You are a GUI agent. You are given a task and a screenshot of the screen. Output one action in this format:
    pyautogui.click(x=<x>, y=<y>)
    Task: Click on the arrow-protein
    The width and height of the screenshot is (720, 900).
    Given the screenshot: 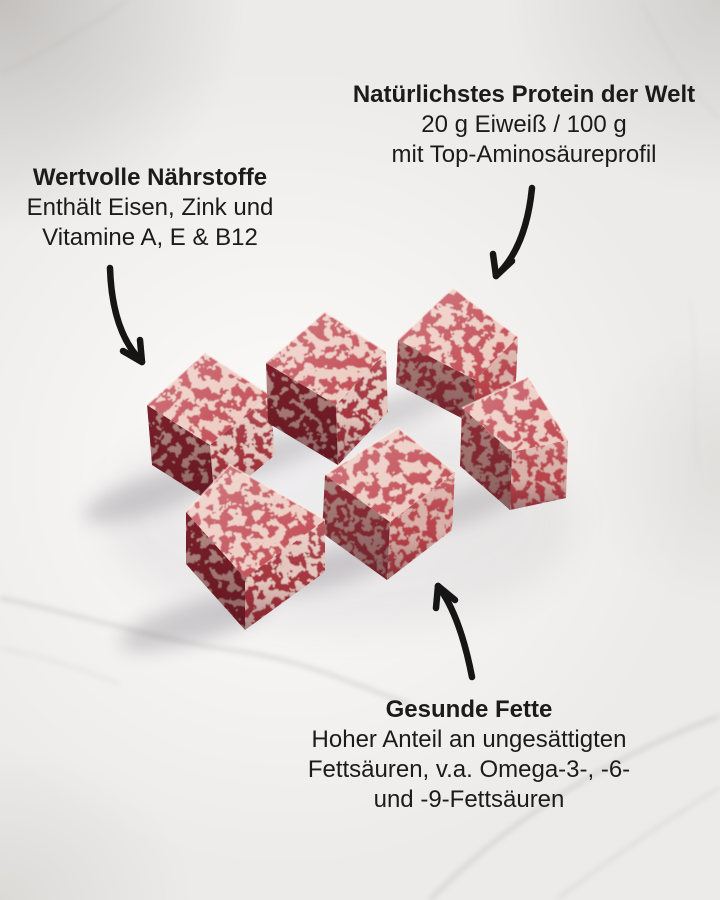 What is the action you would take?
    pyautogui.click(x=512, y=232)
    